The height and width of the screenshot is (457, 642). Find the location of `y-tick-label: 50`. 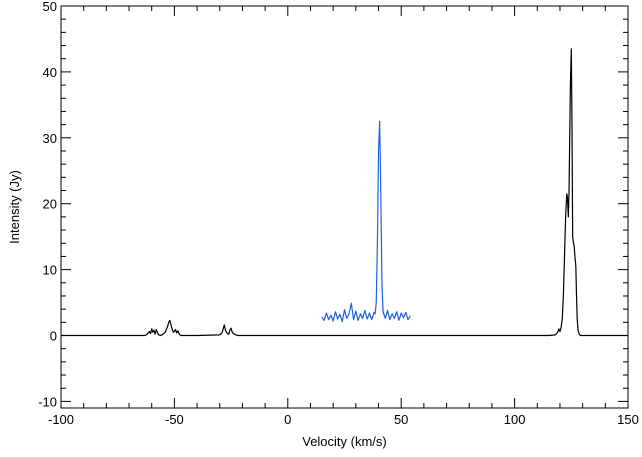

y-tick-label: 50 is located at coordinates (50, 7).